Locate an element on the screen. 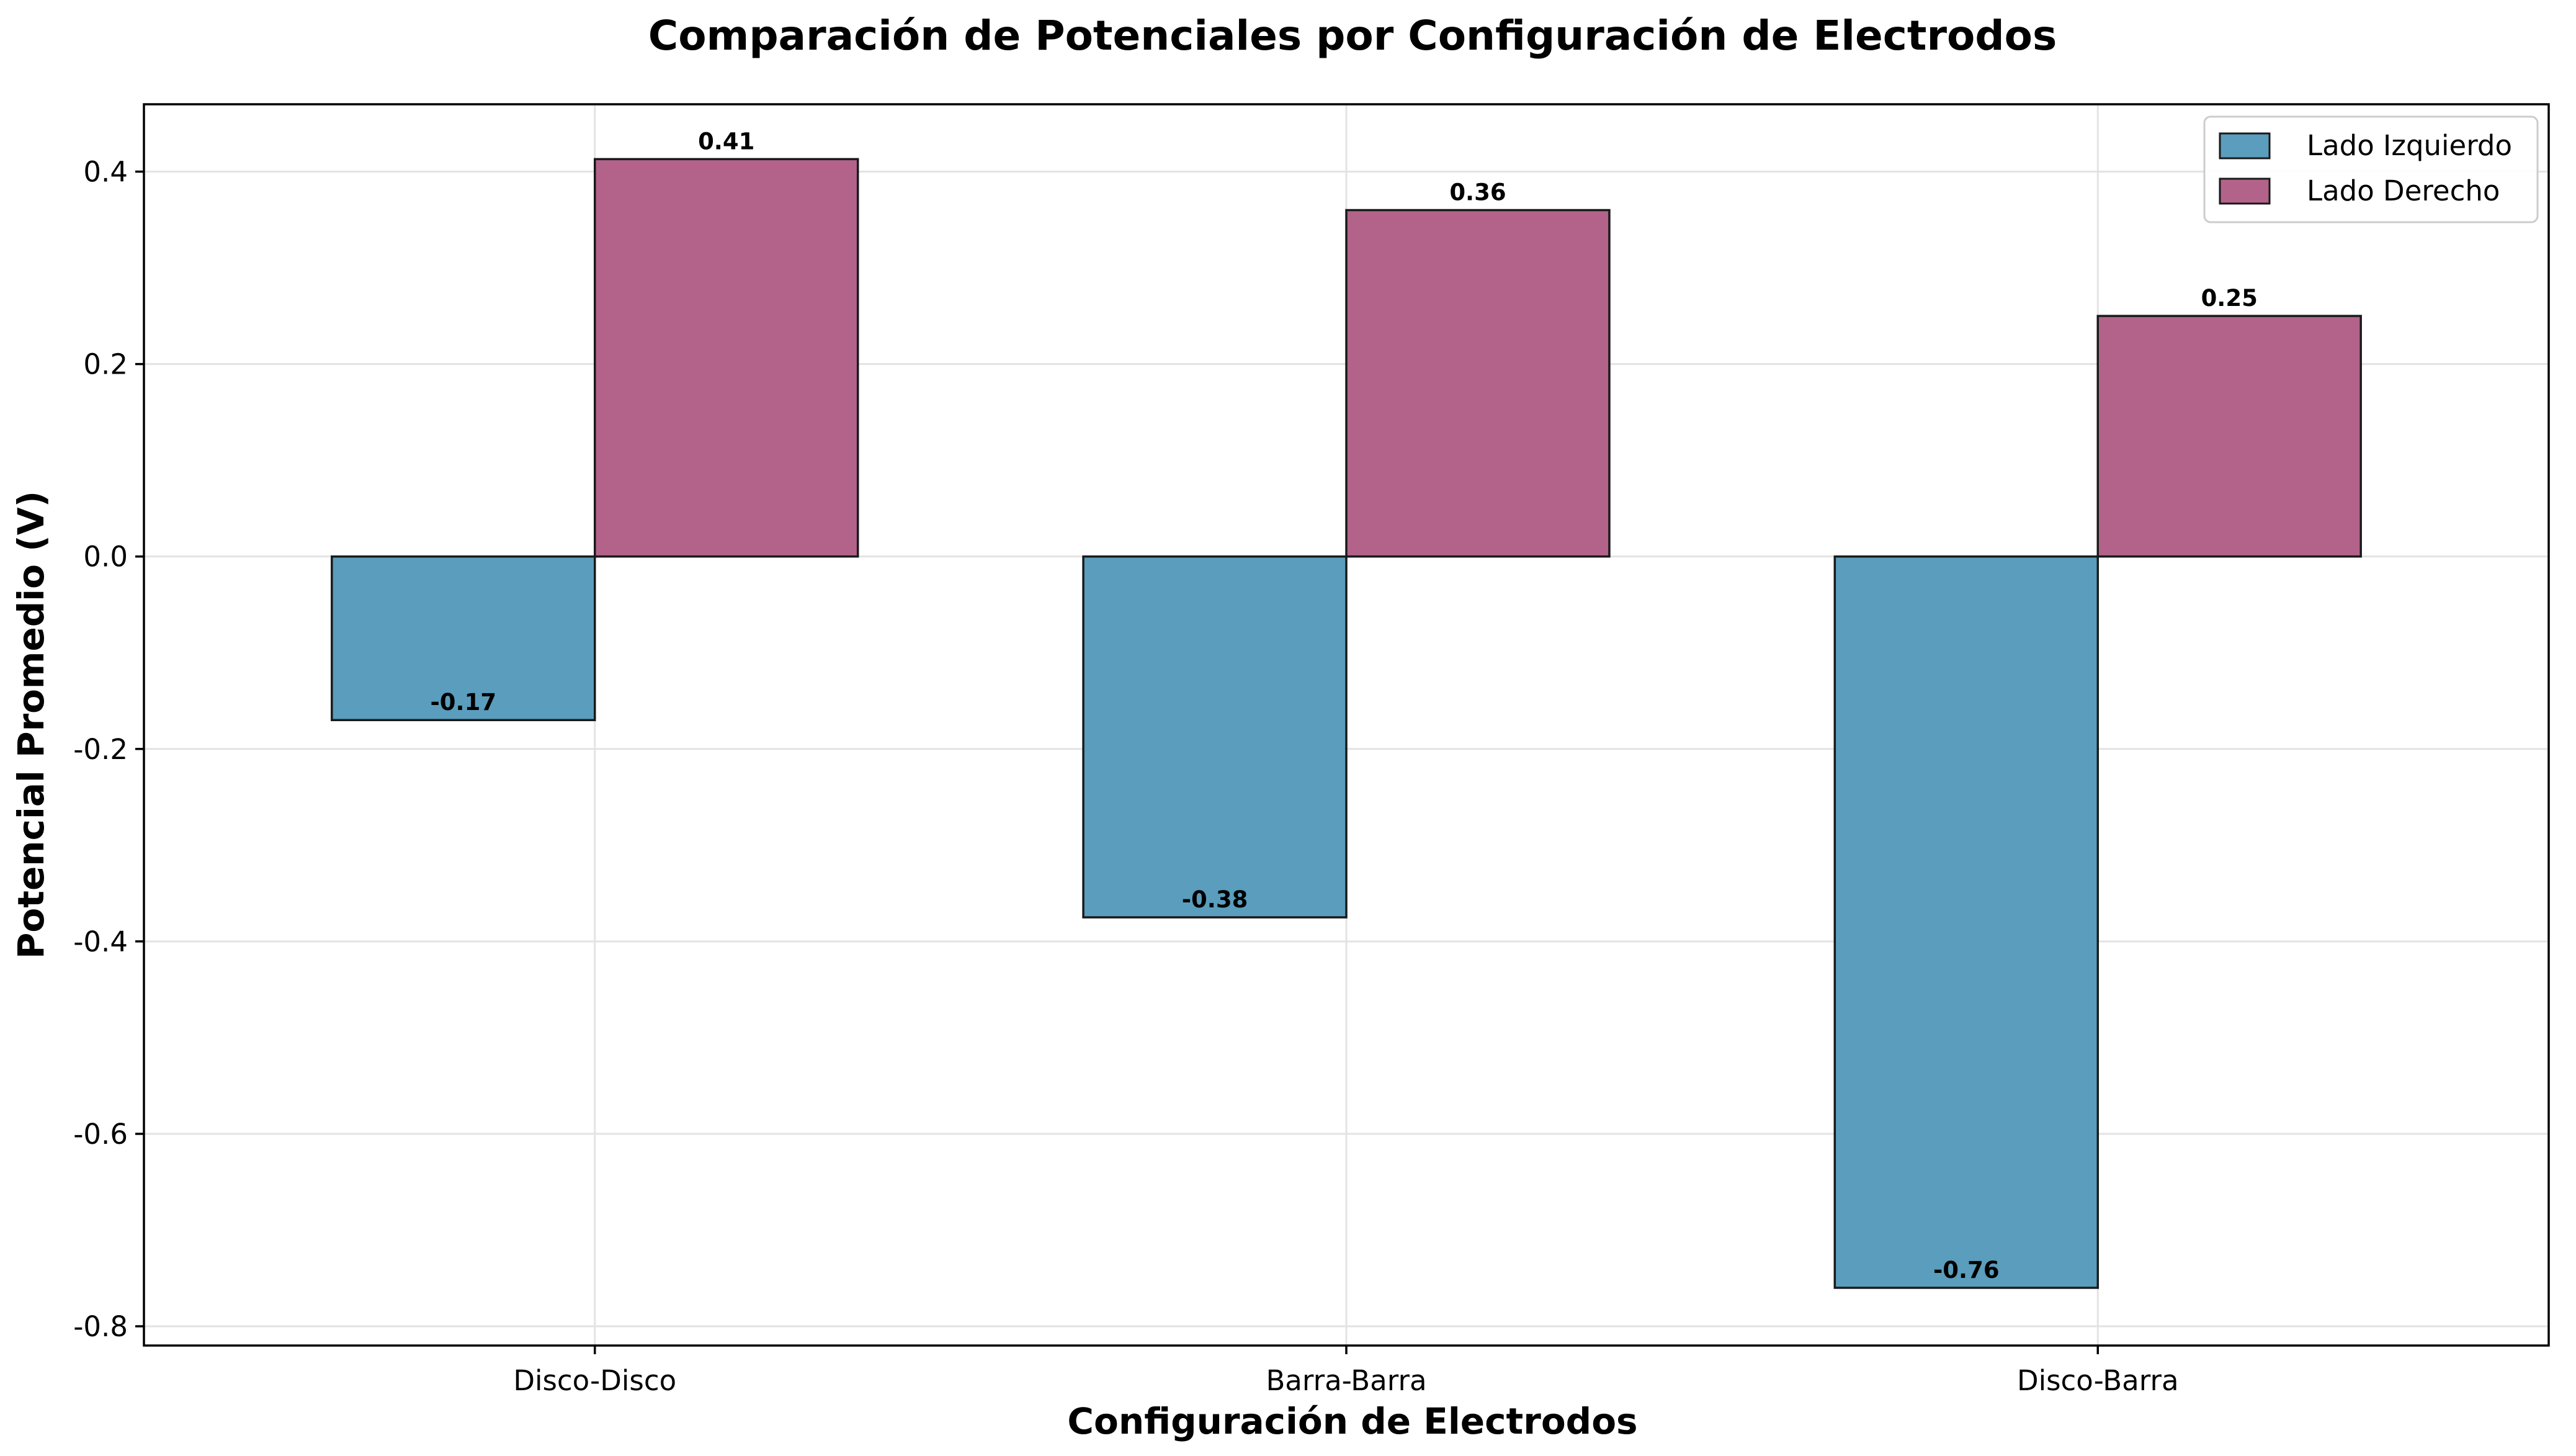  y-tick-label: 0.2 is located at coordinates (105, 364).